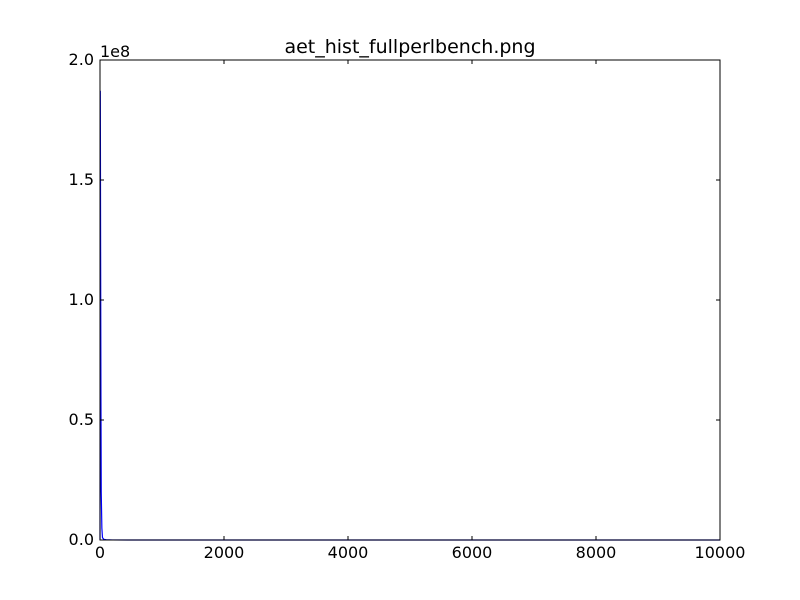 This screenshot has width=800, height=600. I want to click on y-axis-offset-label: 1e8, so click(115, 51).